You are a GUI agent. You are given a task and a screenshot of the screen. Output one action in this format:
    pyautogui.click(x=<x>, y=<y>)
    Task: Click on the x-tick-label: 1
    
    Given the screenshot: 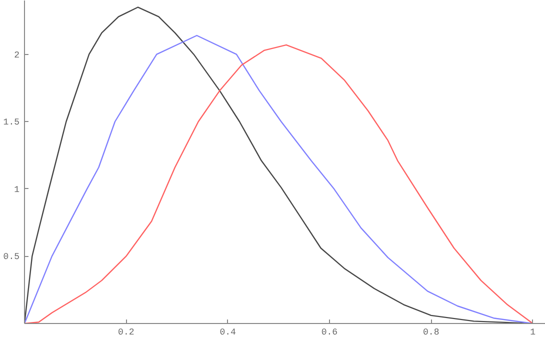 What is the action you would take?
    pyautogui.click(x=533, y=332)
    